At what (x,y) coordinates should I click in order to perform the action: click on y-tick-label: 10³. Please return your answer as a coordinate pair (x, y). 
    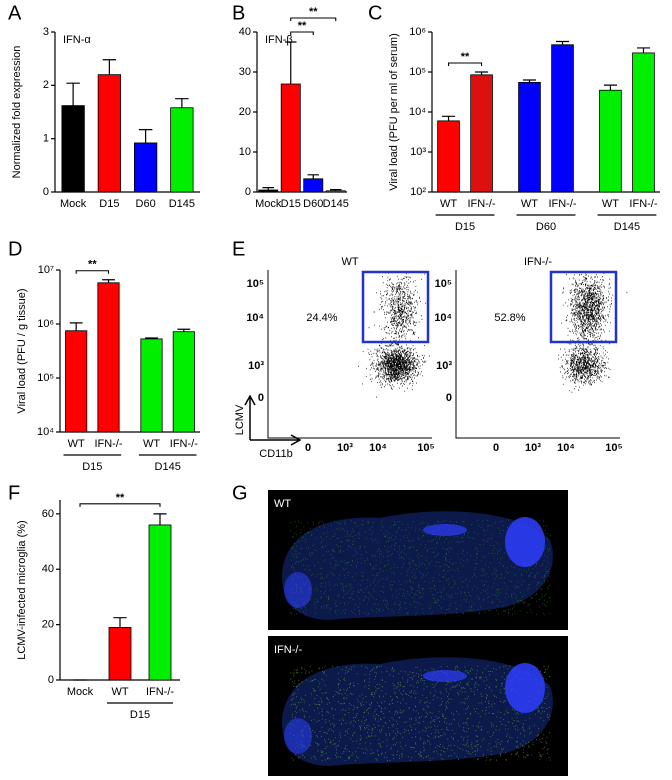
    Looking at the image, I should click on (256, 366).